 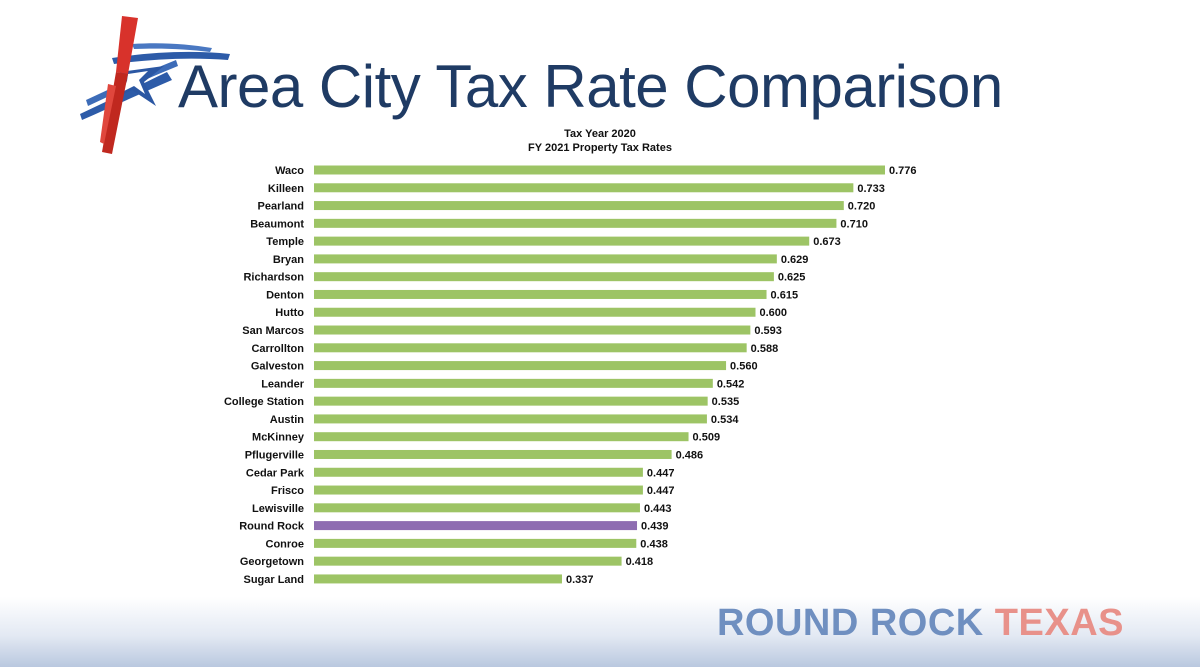 What do you see at coordinates (275, 473) in the screenshot?
I see `category-label: Cedar Park` at bounding box center [275, 473].